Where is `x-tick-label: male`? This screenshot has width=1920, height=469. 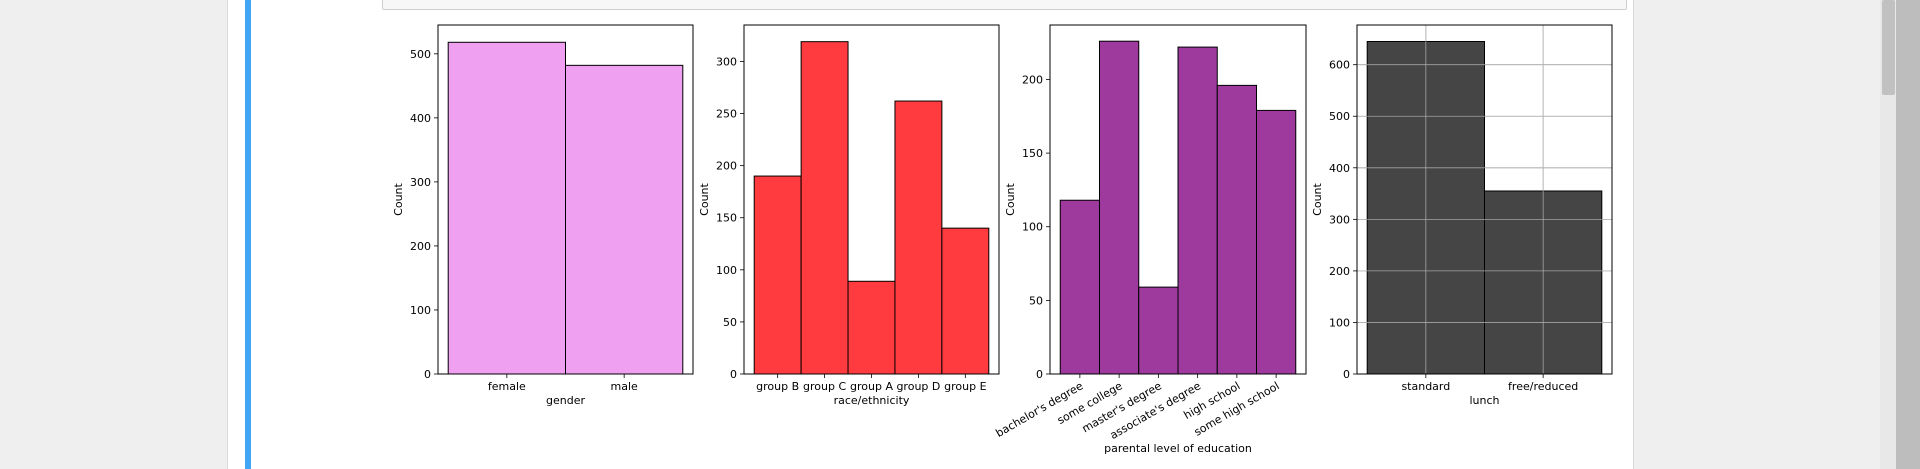
x-tick-label: male is located at coordinates (625, 386).